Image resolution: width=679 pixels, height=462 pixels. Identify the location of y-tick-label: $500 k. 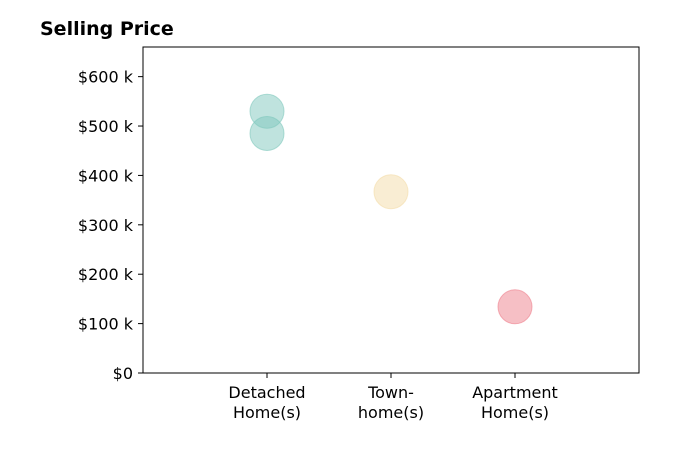
(106, 126).